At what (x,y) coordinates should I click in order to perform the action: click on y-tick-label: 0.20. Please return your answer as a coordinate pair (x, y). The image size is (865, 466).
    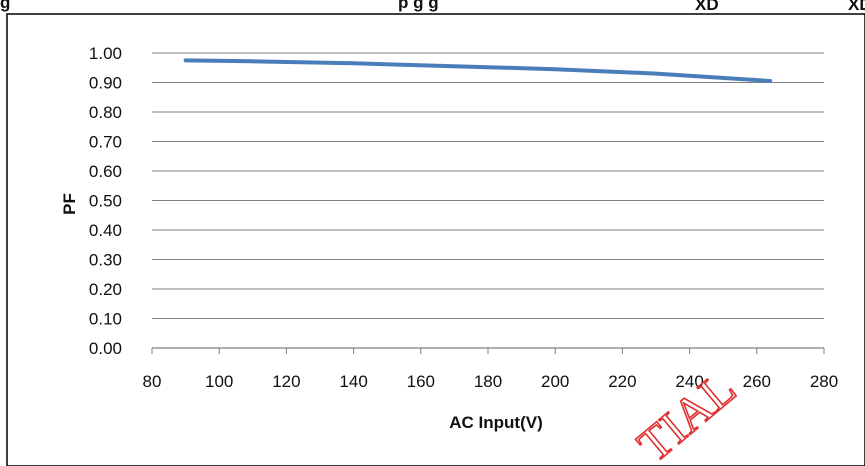
    Looking at the image, I should click on (105, 289).